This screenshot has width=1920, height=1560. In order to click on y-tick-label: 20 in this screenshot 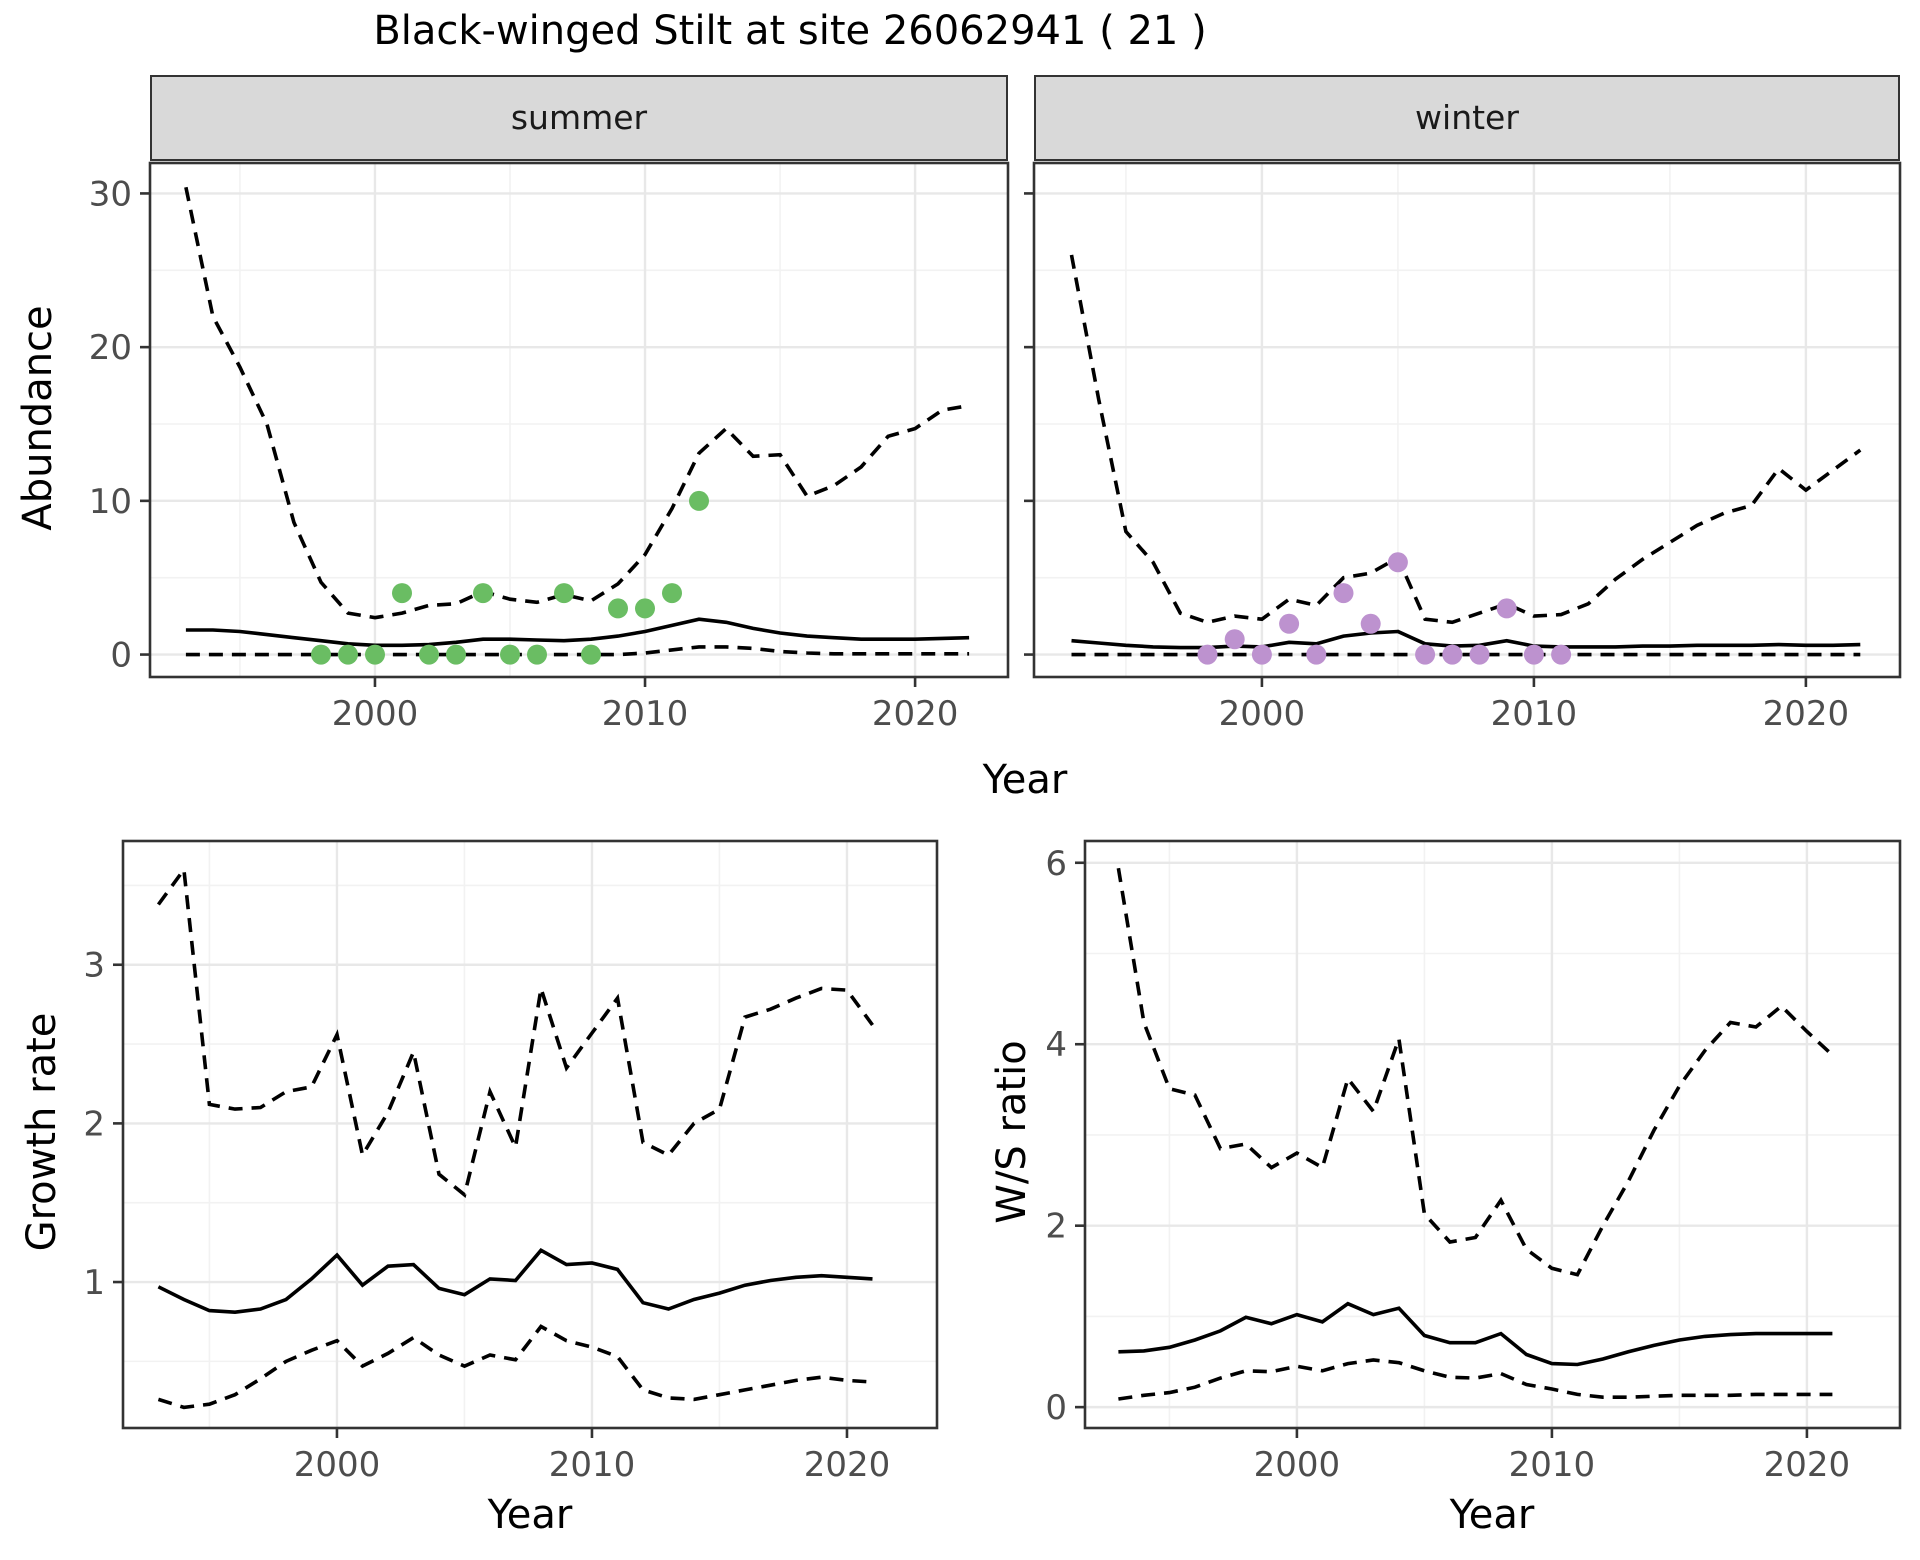, I will do `click(110, 348)`.